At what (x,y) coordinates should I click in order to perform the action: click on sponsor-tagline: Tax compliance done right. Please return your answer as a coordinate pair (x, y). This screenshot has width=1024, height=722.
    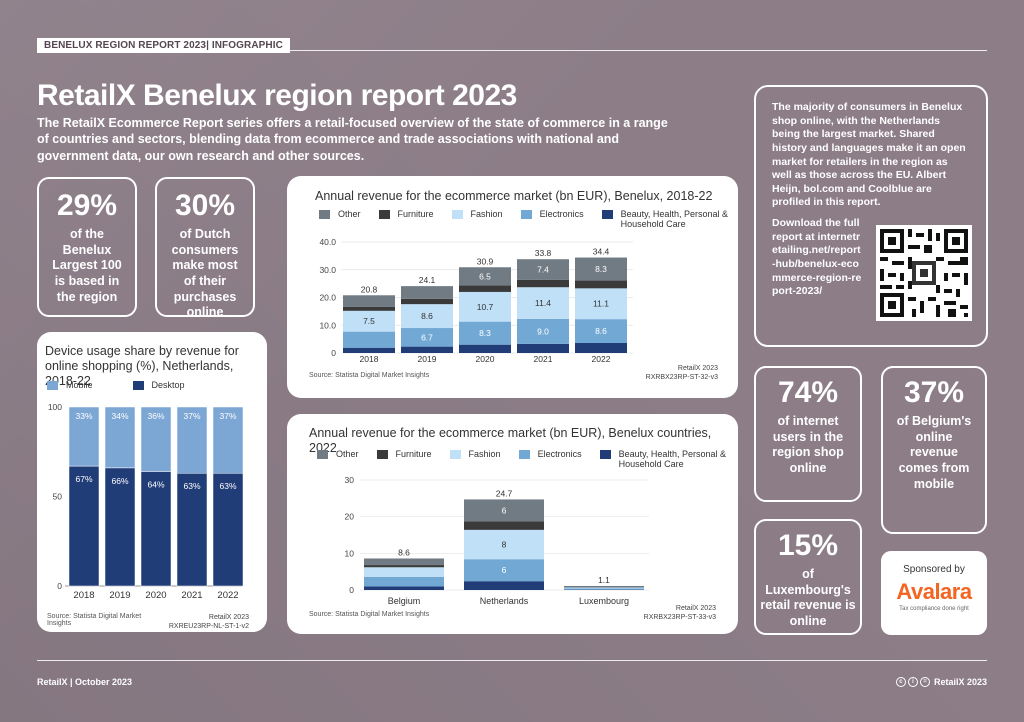
    Looking at the image, I should click on (934, 609).